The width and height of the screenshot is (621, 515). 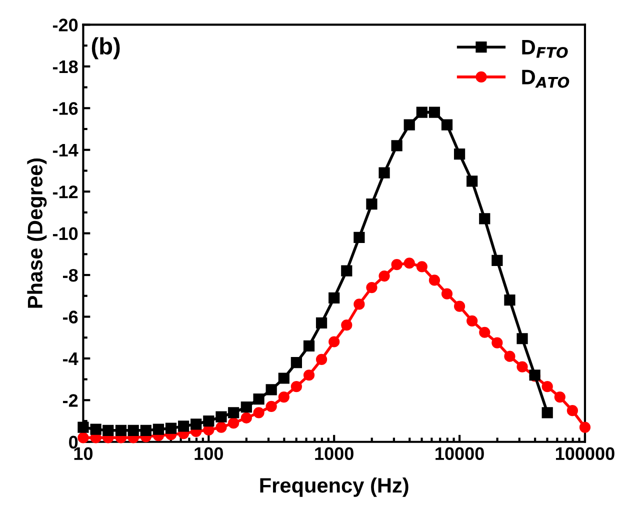 What do you see at coordinates (70, 400) in the screenshot?
I see `y-tick-label: -2` at bounding box center [70, 400].